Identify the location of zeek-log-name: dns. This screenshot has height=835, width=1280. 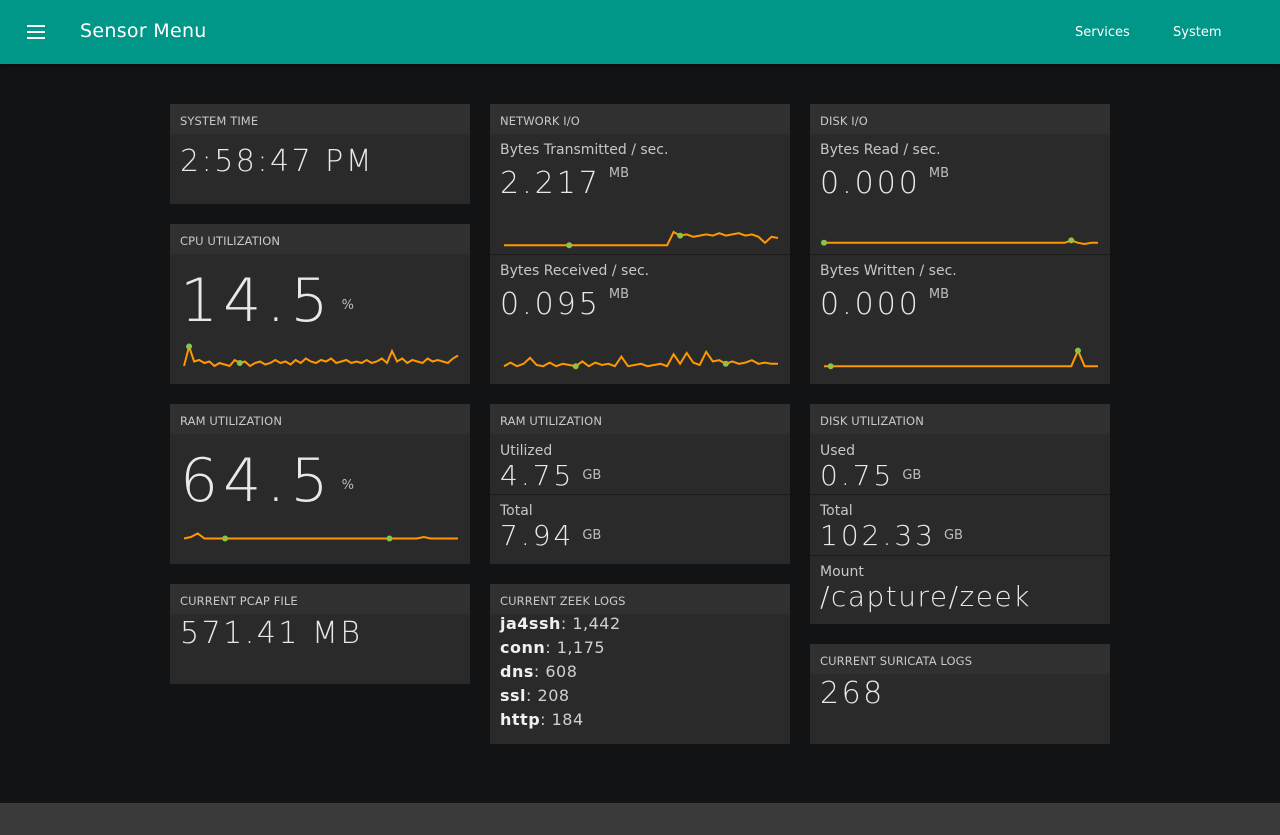
(517, 671).